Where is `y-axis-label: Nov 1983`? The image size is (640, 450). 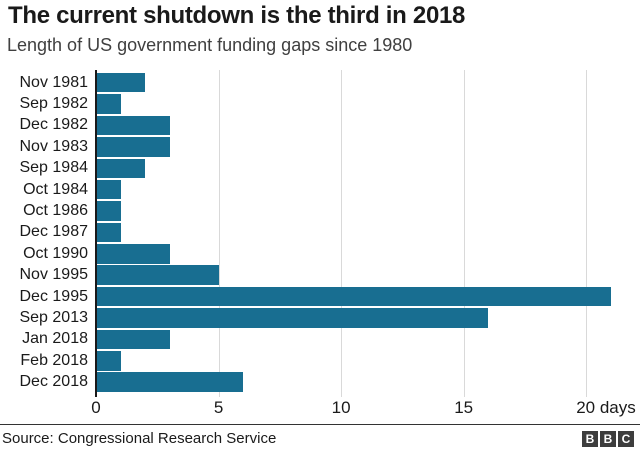
y-axis-label: Nov 1983 is located at coordinates (54, 146).